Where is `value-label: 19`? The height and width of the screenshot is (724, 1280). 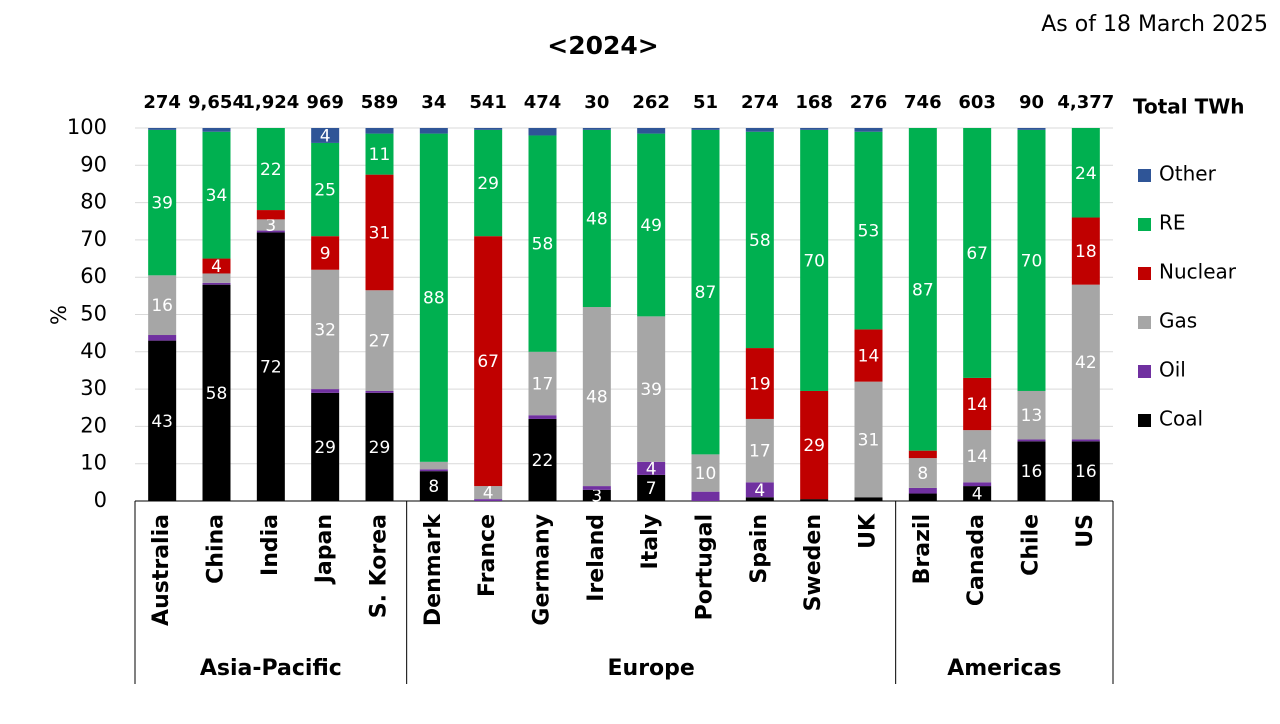 value-label: 19 is located at coordinates (760, 385).